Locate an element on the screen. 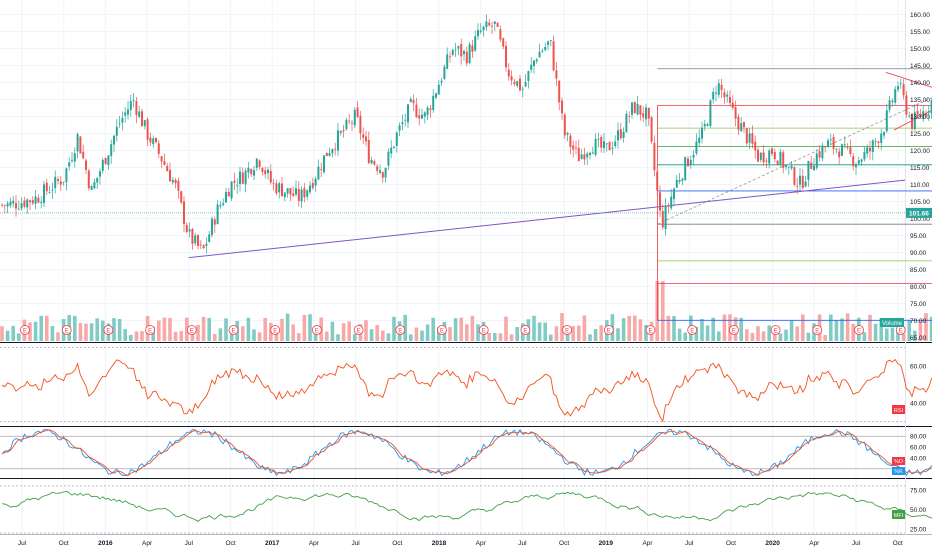 This screenshot has height=555, width=932. price-tick-label: 80.00 is located at coordinates (918, 287).